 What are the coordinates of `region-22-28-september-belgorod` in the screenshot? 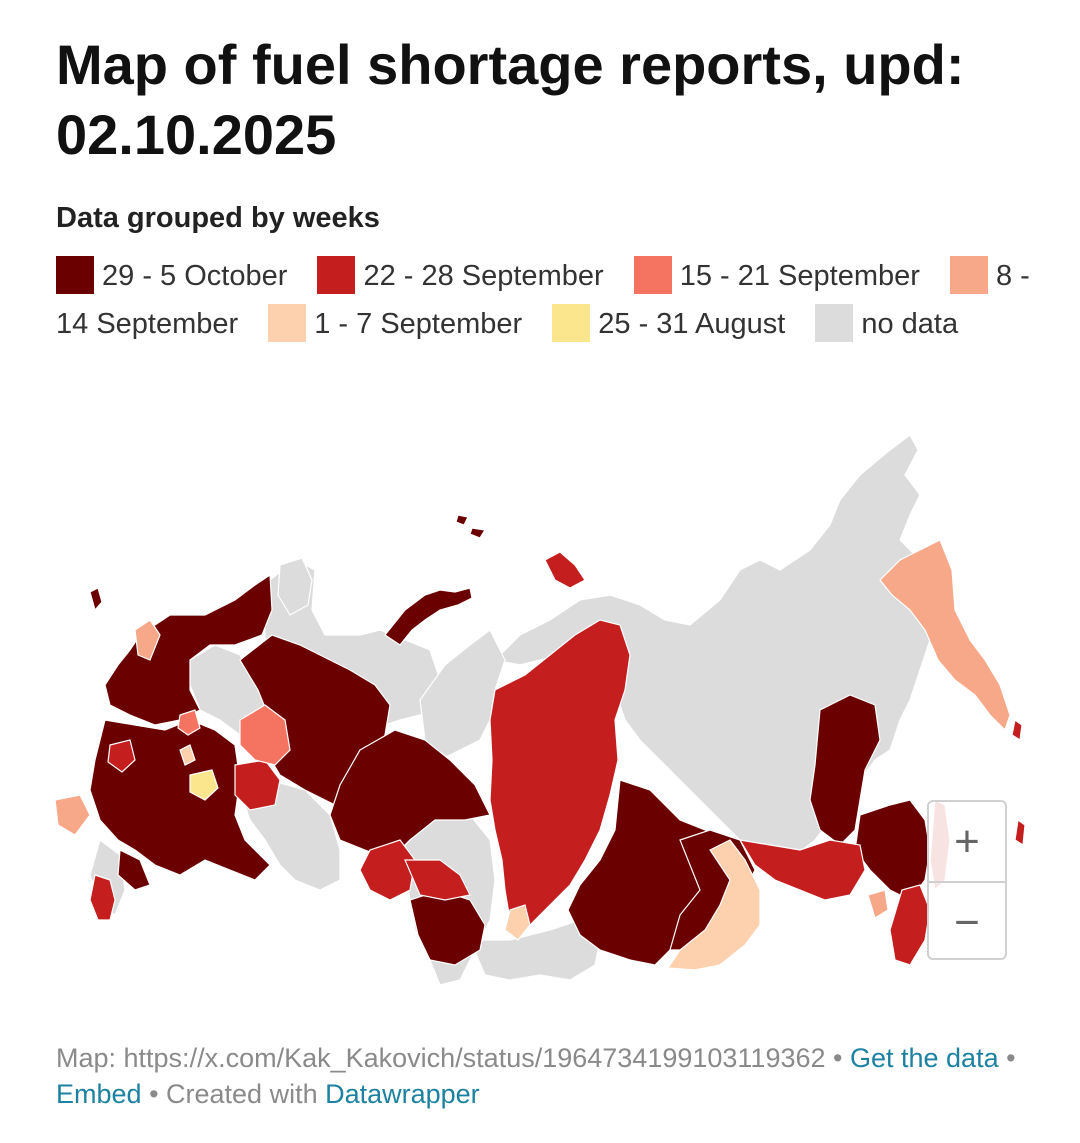 It's located at (121, 756).